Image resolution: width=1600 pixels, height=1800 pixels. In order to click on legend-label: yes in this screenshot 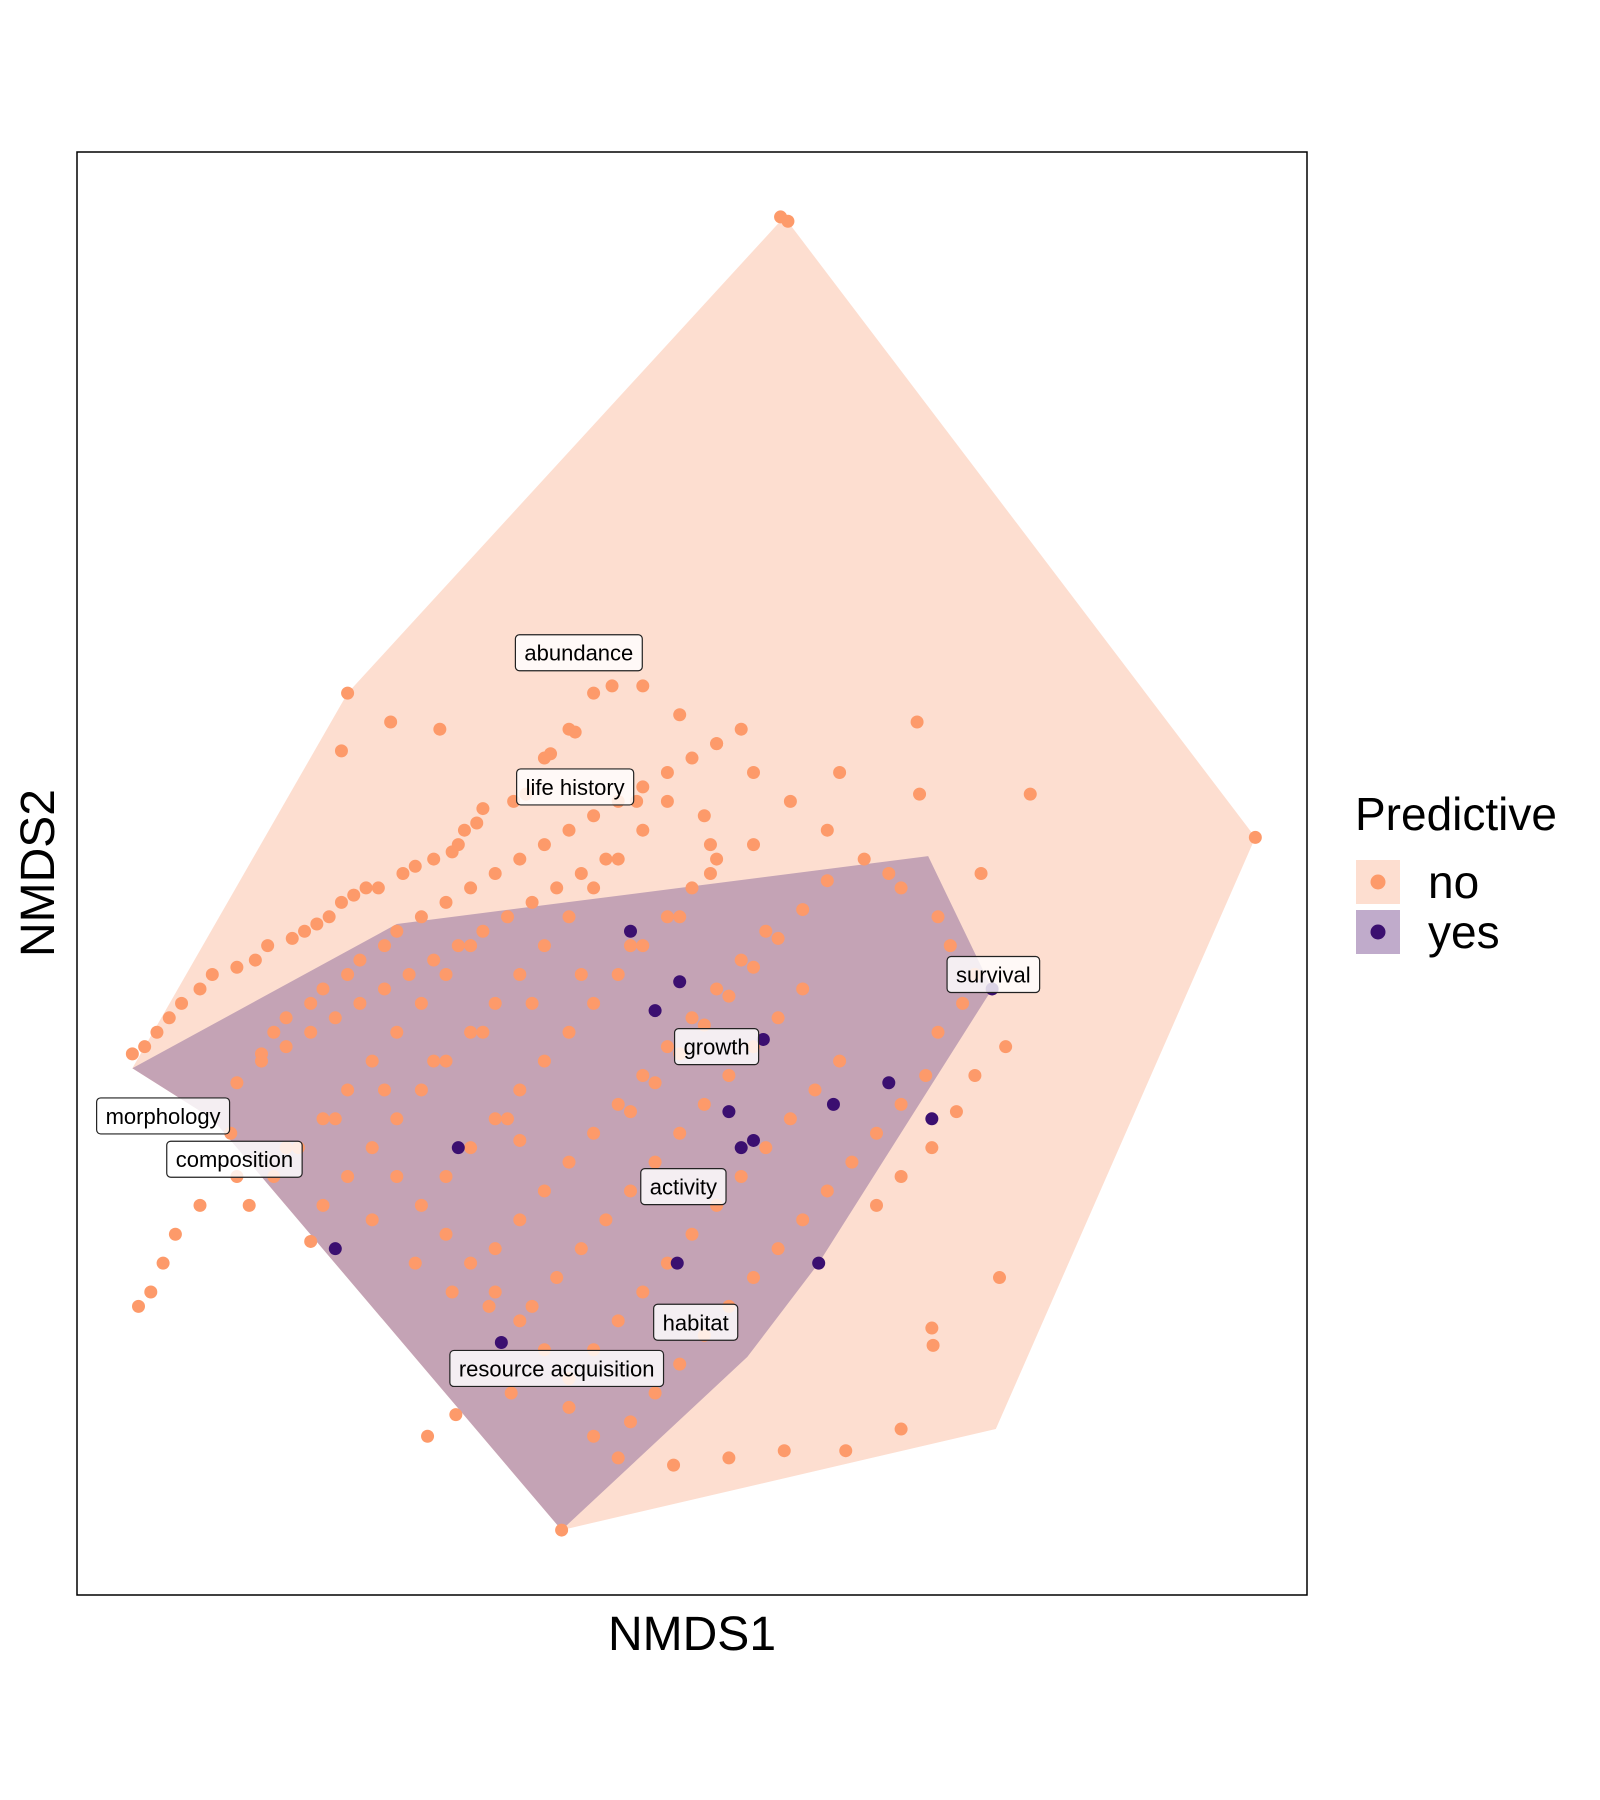, I will do `click(1464, 932)`.